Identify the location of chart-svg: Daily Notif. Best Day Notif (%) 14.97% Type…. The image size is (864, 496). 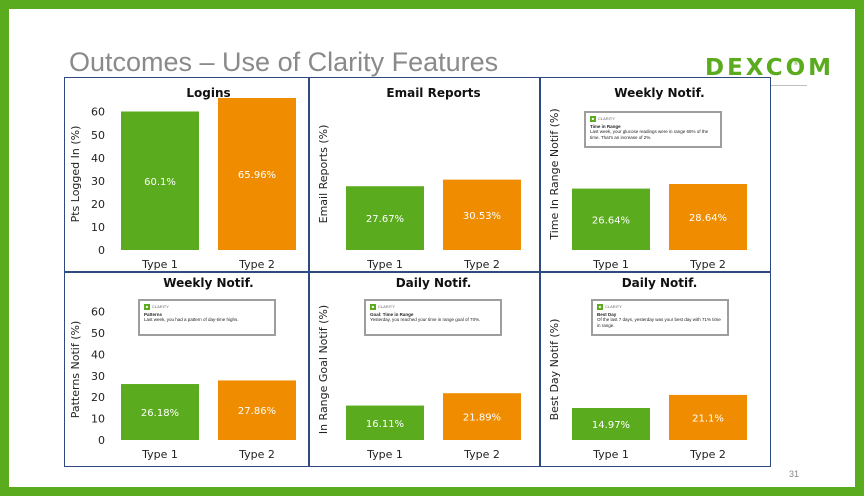
(647, 368).